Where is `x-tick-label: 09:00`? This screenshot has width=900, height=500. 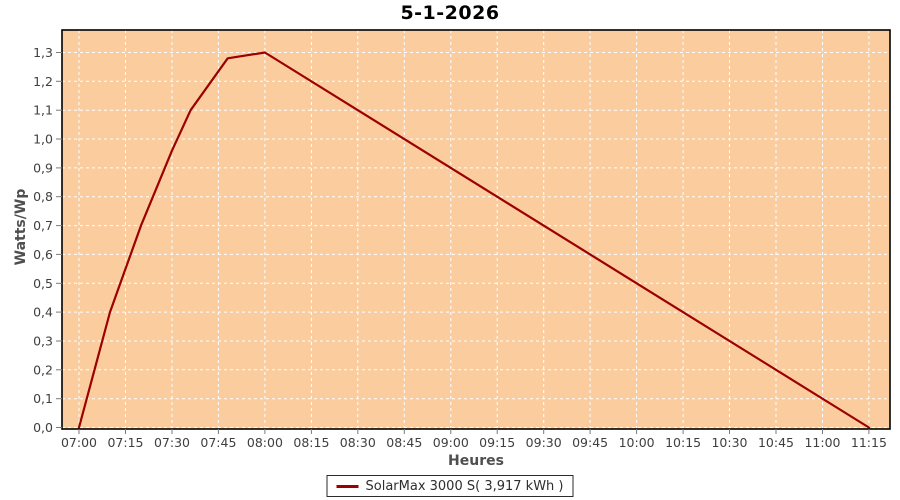 x-tick-label: 09:00 is located at coordinates (451, 442).